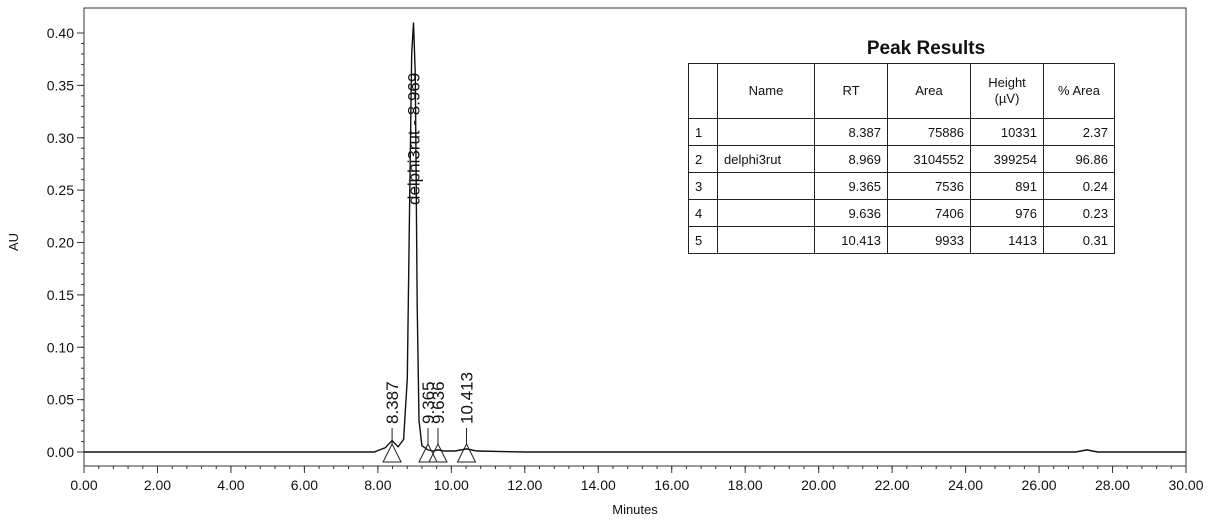 The width and height of the screenshot is (1212, 521). What do you see at coordinates (766, 91) in the screenshot?
I see `header-name: Name` at bounding box center [766, 91].